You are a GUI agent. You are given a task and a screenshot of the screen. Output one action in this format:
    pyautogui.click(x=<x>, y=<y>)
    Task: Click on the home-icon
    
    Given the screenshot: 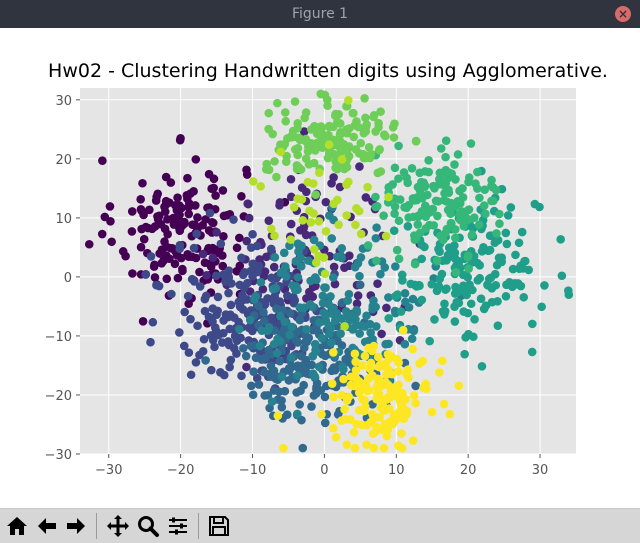 What is the action you would take?
    pyautogui.click(x=17, y=526)
    